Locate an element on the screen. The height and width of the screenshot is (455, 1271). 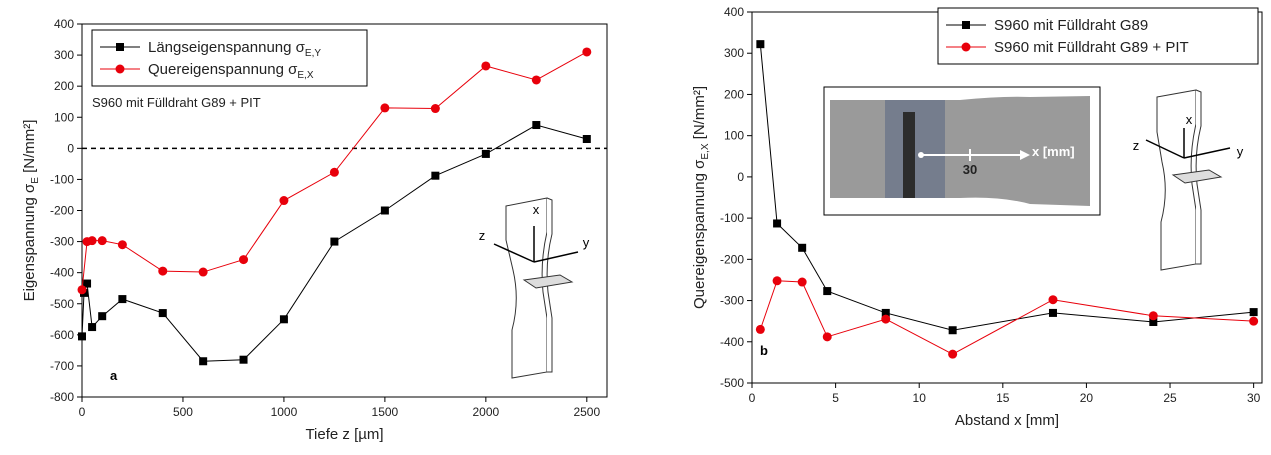
annotation: 30 is located at coordinates (970, 169).